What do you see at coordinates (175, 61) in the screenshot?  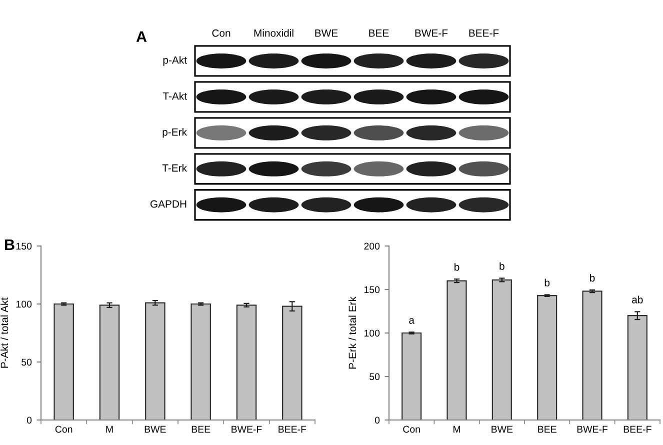 I see `category-label: p-Akt` at bounding box center [175, 61].